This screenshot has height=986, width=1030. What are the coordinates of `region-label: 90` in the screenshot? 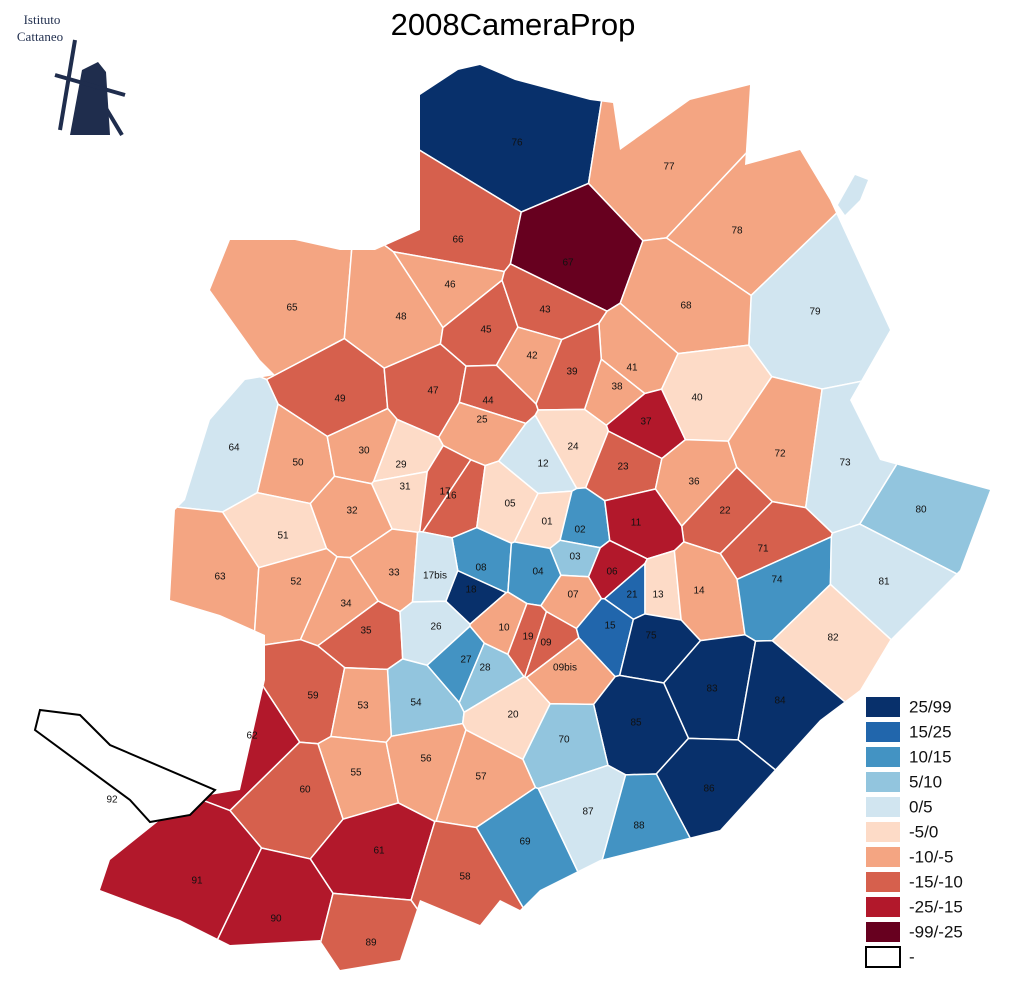 It's located at (276, 919).